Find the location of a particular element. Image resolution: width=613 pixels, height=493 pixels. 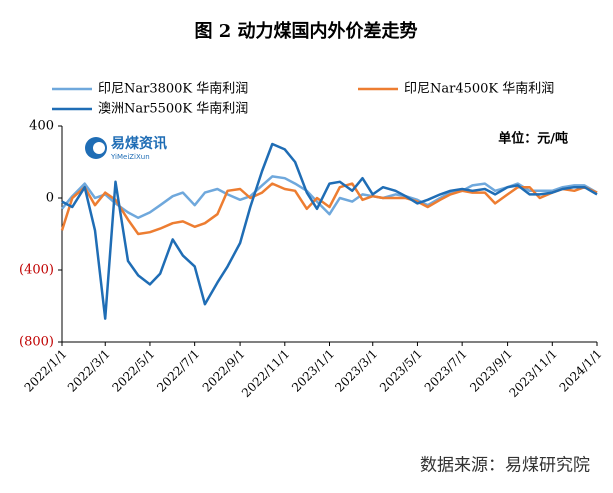

x-tick-label: 2024/1/1 is located at coordinates (581, 371).